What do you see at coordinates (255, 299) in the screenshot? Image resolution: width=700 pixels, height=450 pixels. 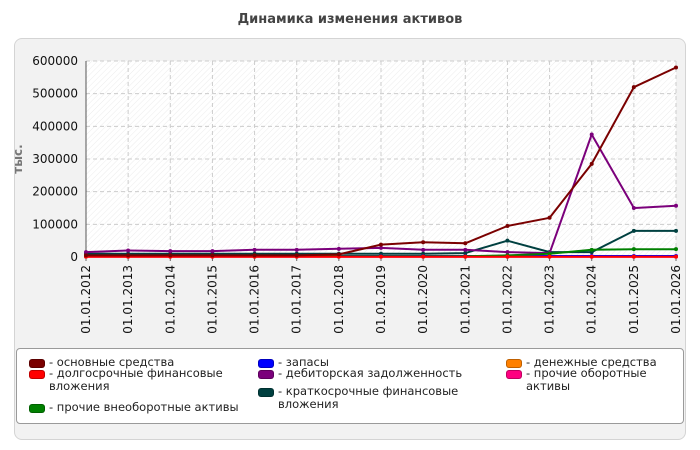 I see `x-tick-label: 01.01.2016` at bounding box center [255, 299].